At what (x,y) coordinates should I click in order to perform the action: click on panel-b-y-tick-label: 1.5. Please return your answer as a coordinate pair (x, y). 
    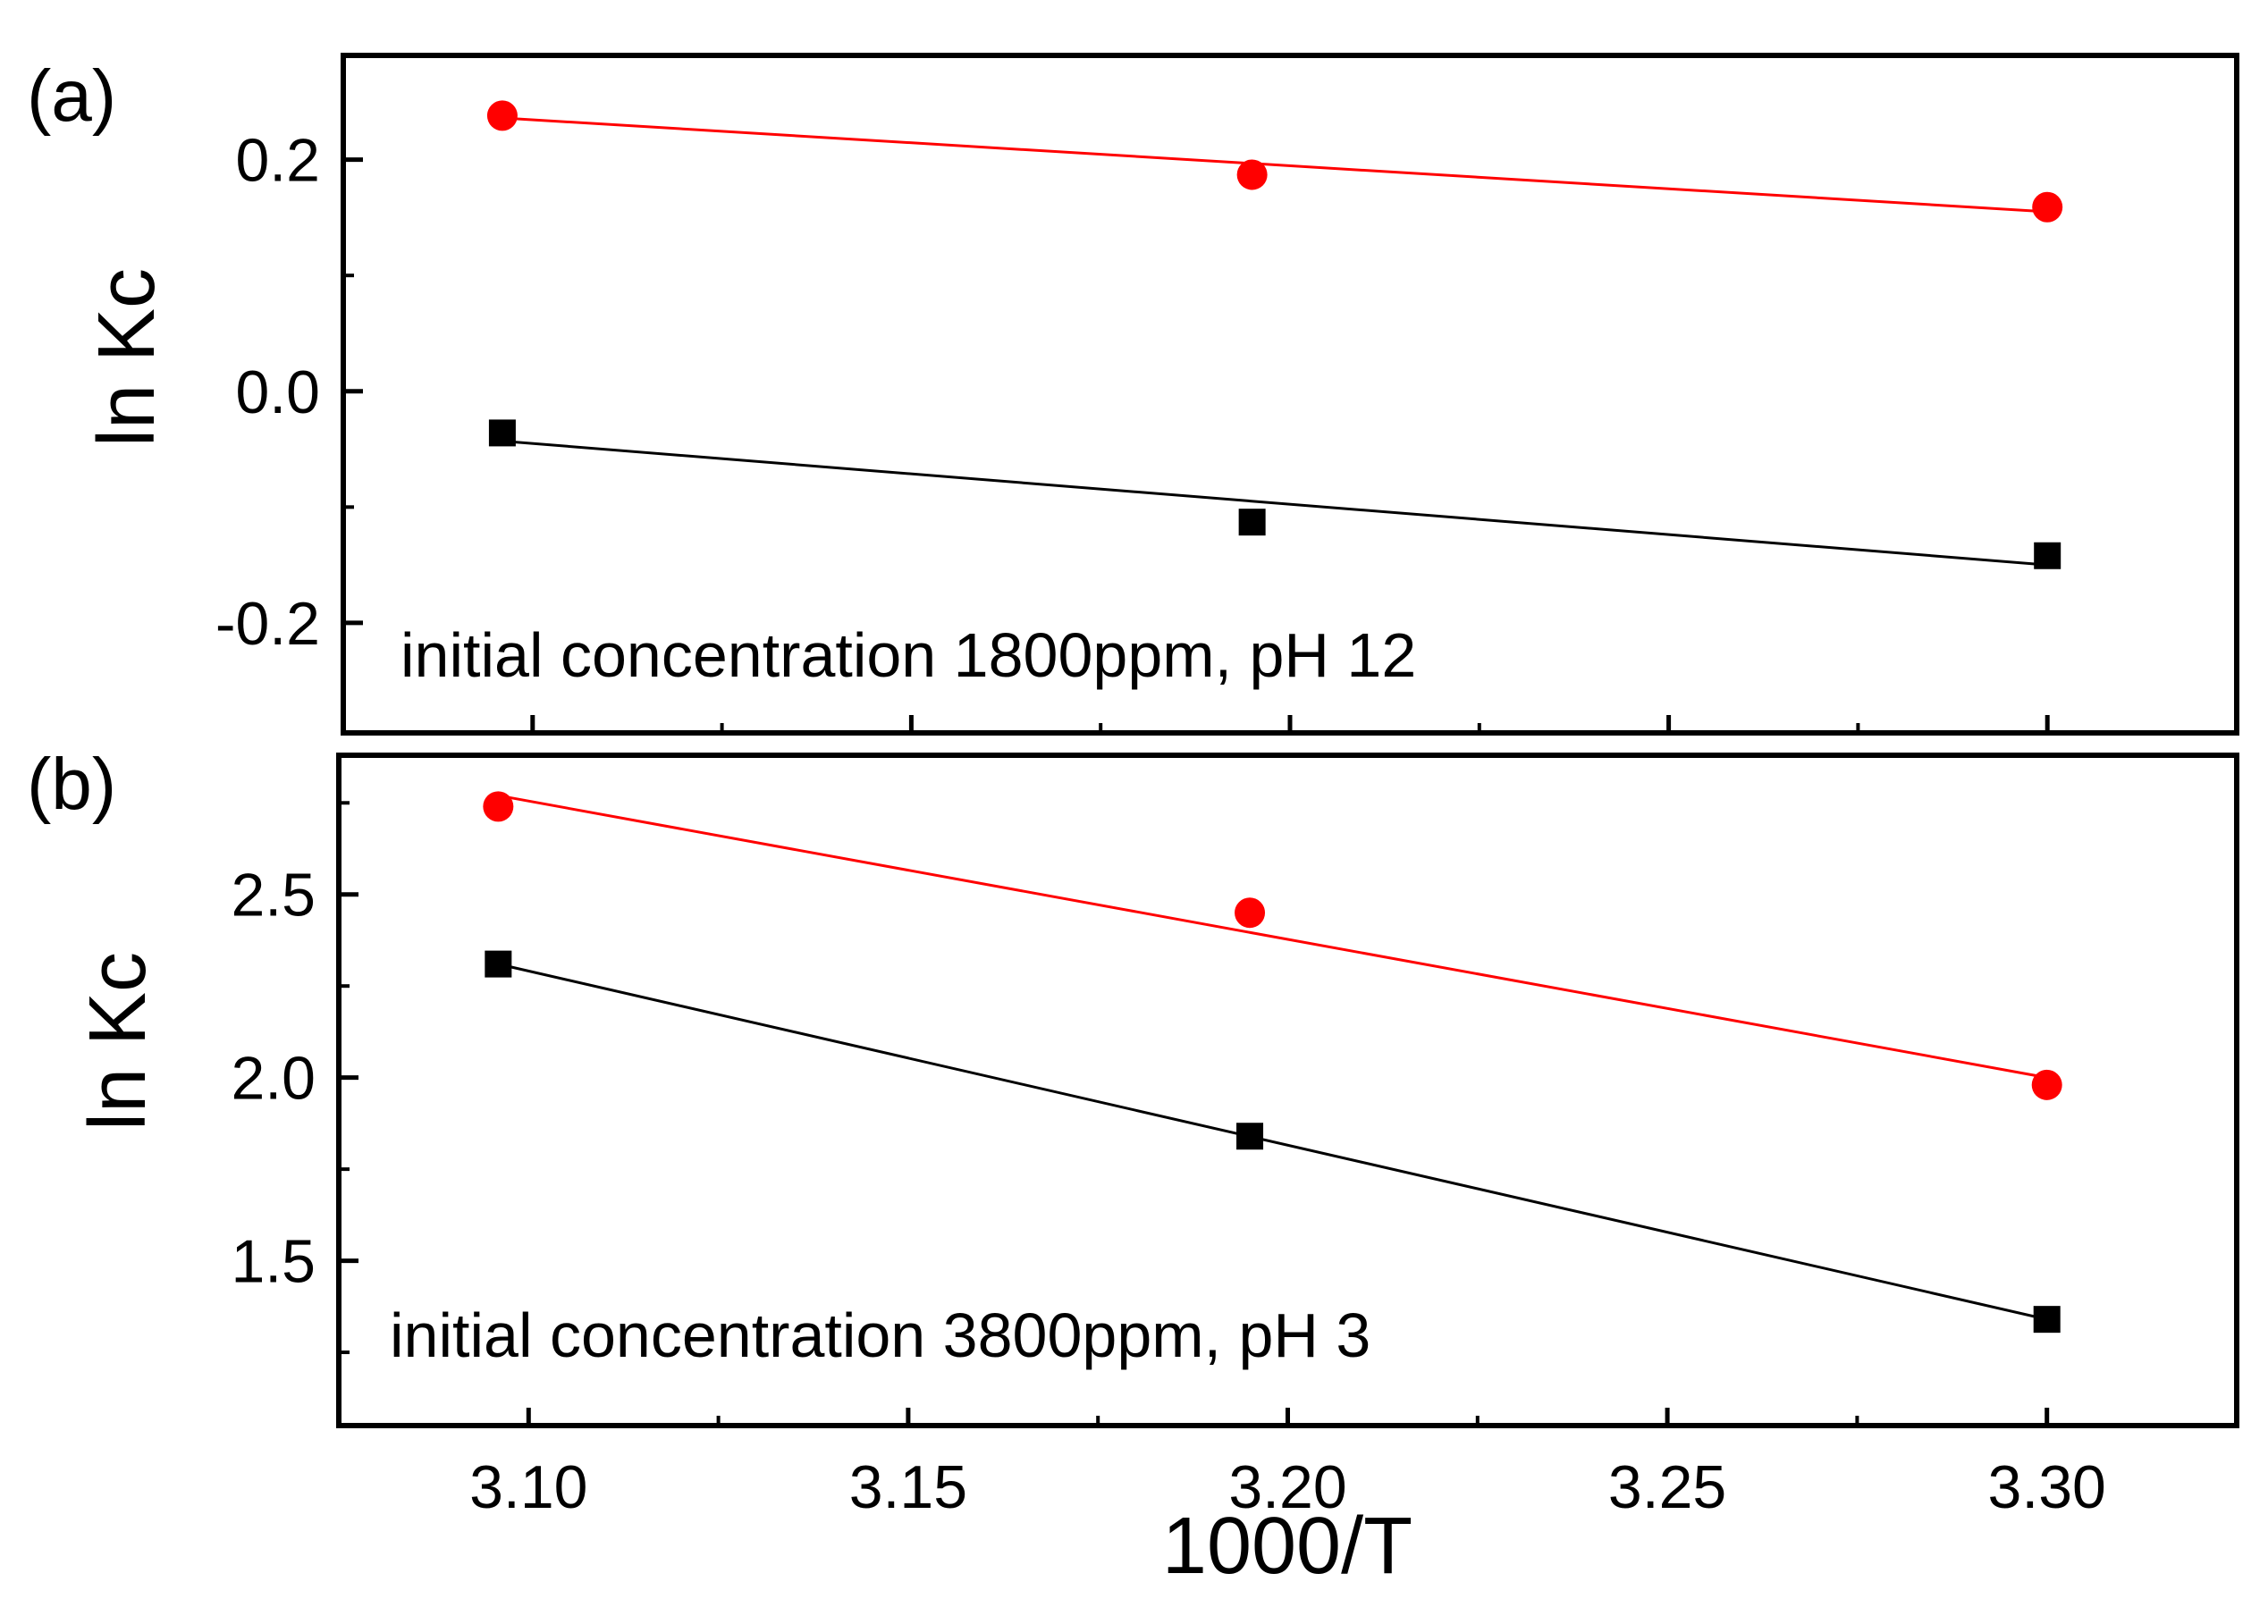
    Looking at the image, I should click on (273, 1262).